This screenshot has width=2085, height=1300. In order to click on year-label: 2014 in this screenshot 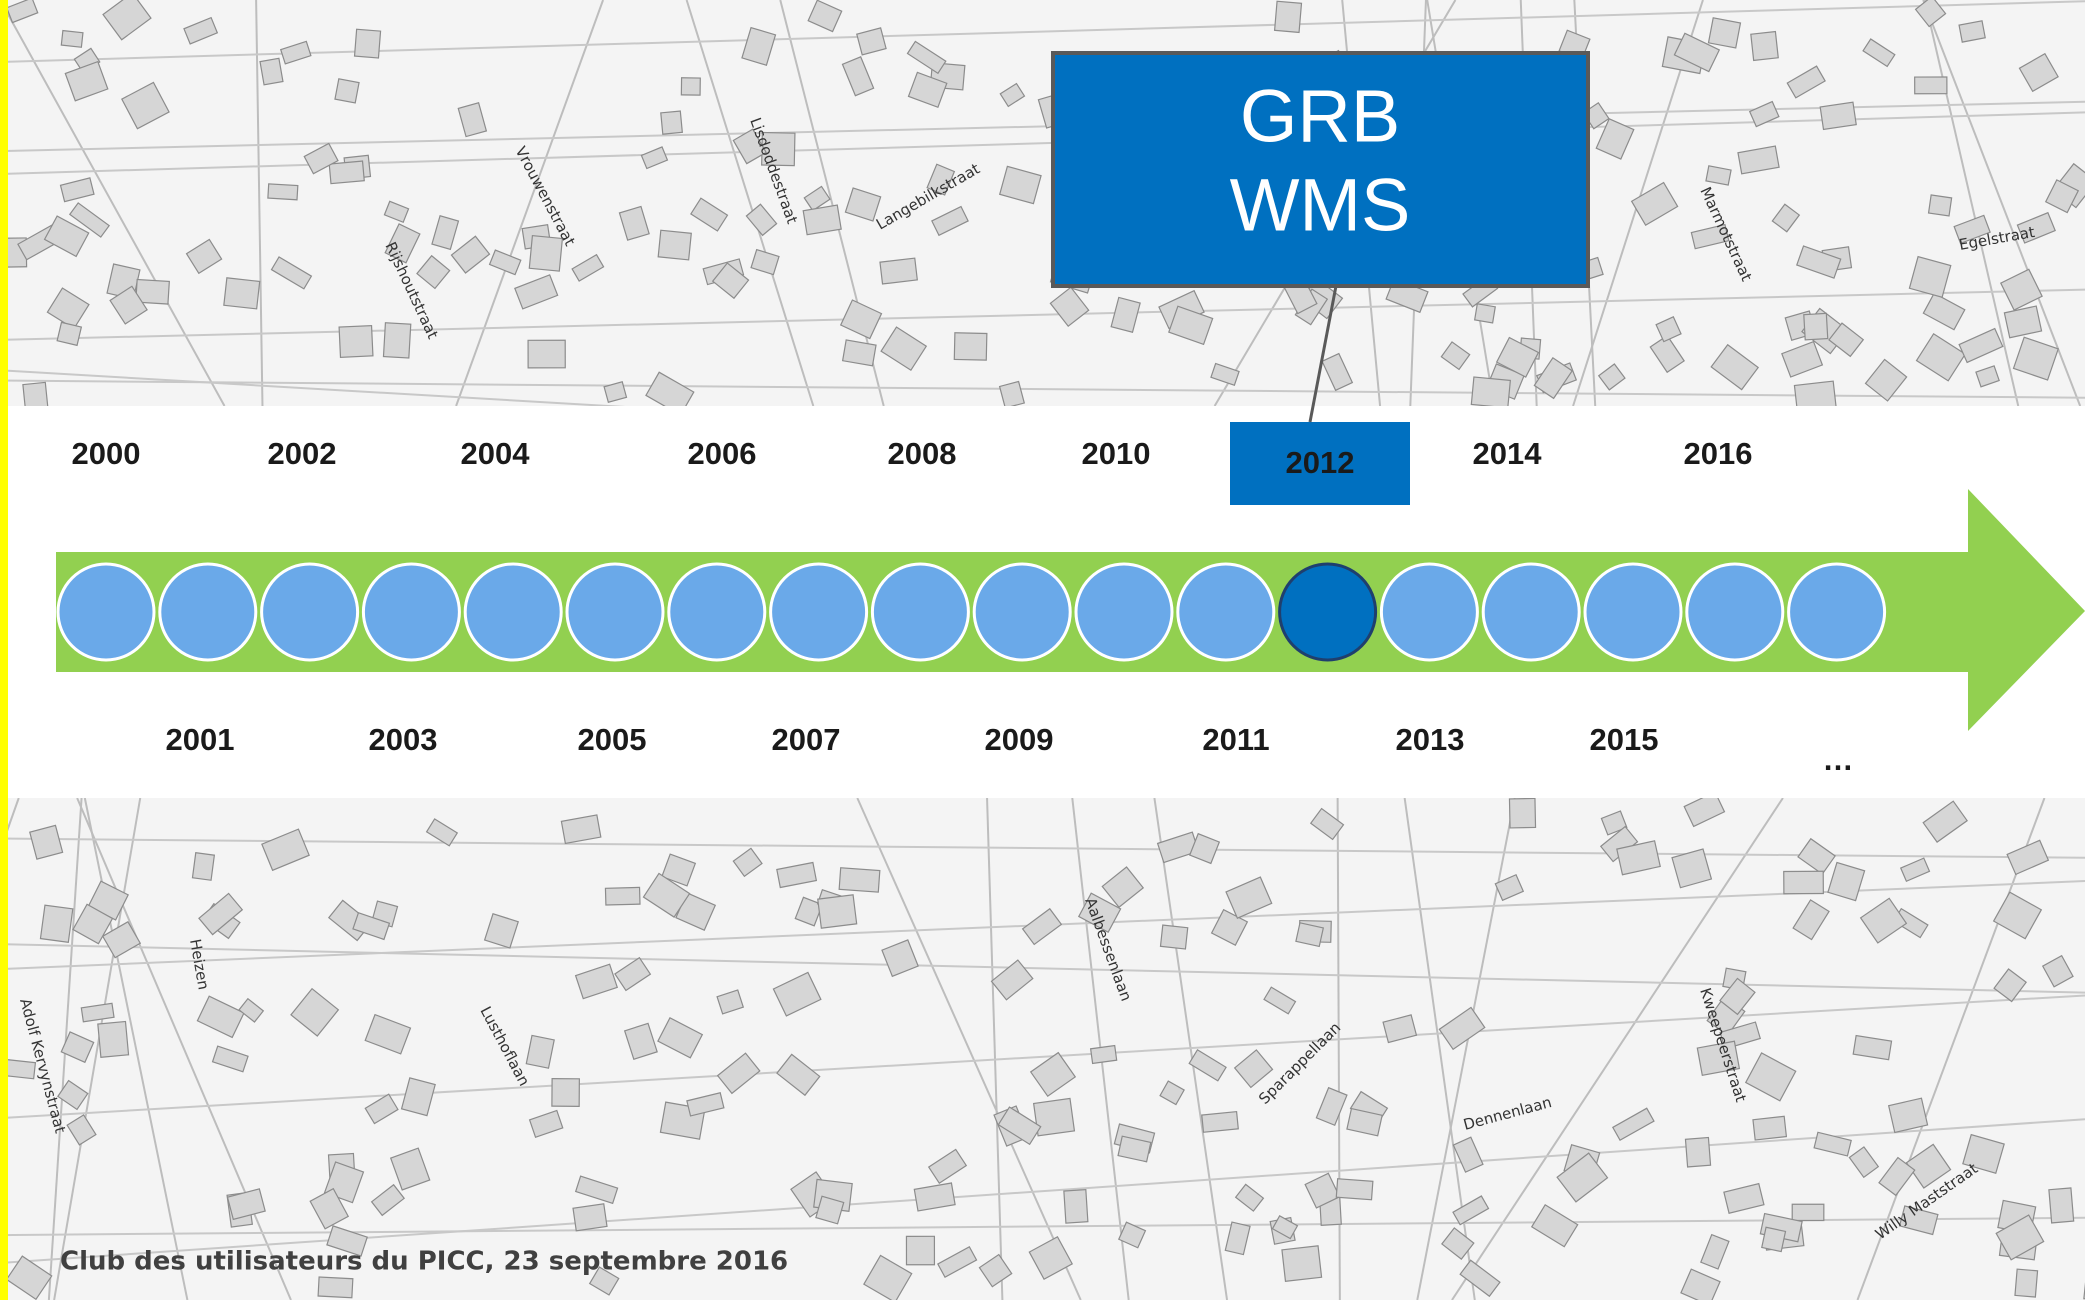, I will do `click(1508, 453)`.